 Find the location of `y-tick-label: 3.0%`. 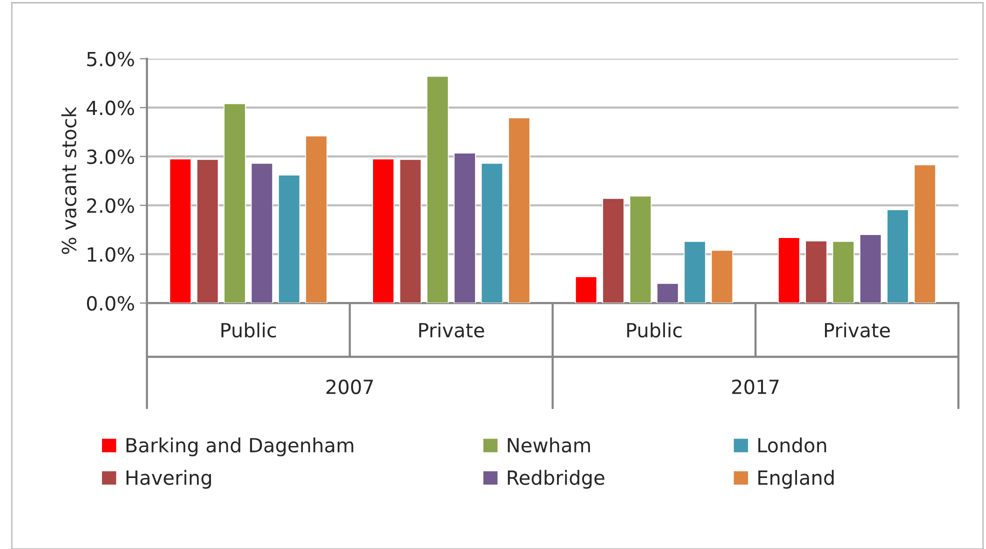

y-tick-label: 3.0% is located at coordinates (110, 156).